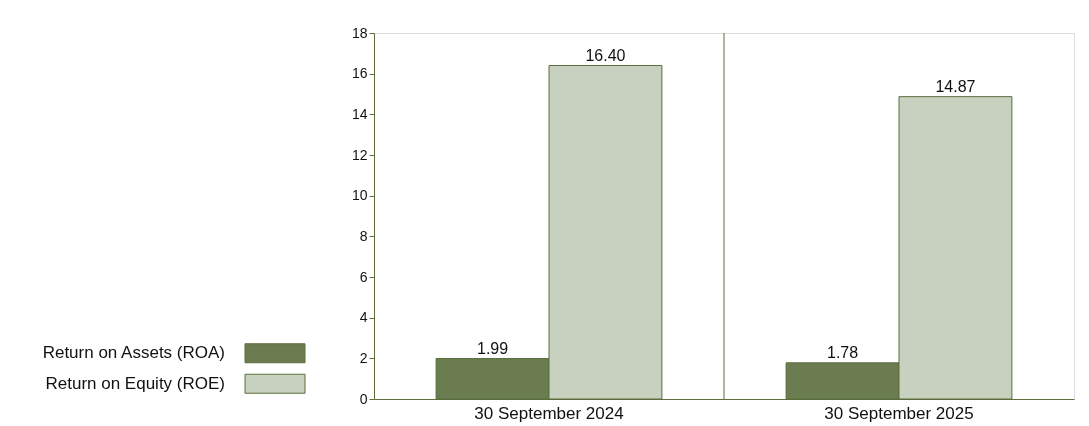 The height and width of the screenshot is (426, 1089). Describe the element at coordinates (133, 353) in the screenshot. I see `legend-label: Return on Assets (ROA)` at that location.